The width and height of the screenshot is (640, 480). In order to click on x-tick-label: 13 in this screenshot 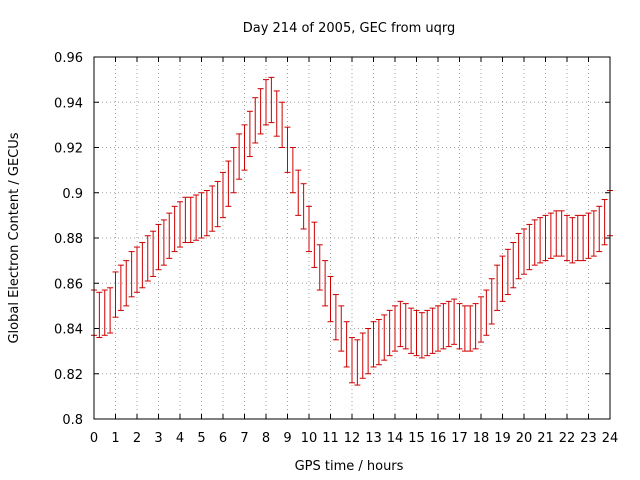, I will do `click(373, 438)`.